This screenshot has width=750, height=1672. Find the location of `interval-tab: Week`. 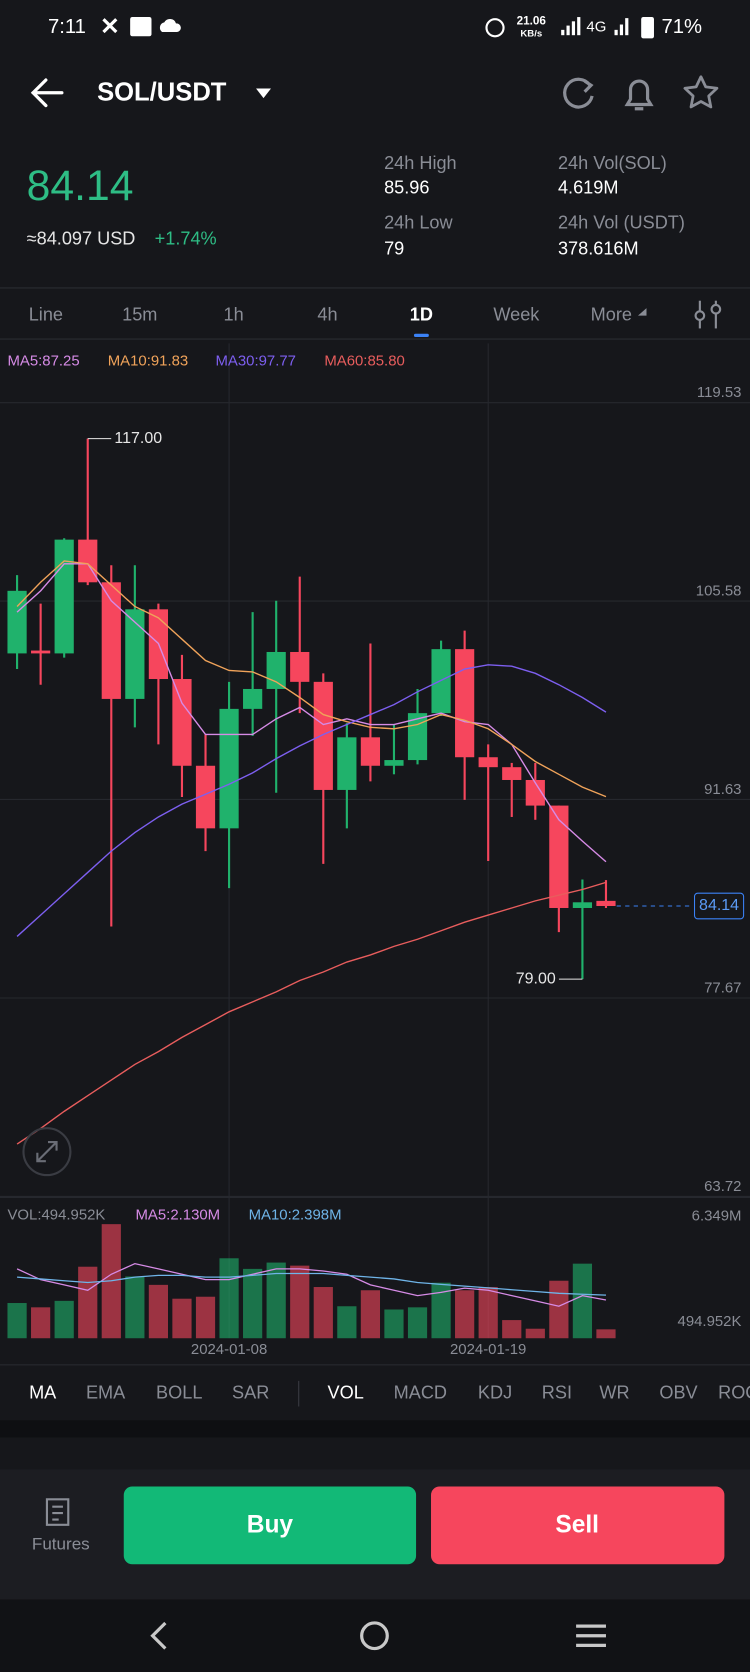

interval-tab: Week is located at coordinates (516, 314).